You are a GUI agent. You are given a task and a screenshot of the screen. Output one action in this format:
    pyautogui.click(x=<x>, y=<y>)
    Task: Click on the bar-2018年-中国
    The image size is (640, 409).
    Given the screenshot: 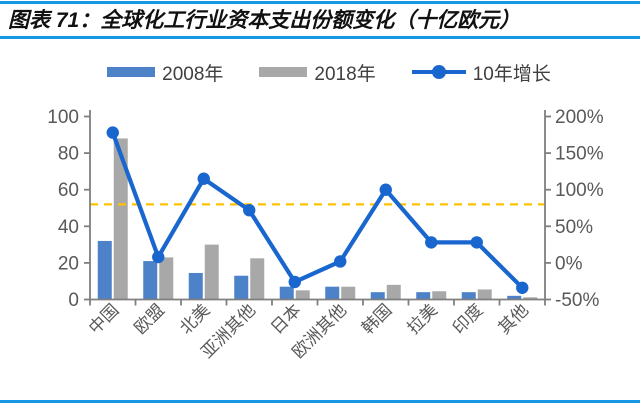 What is the action you would take?
    pyautogui.click(x=120, y=219)
    